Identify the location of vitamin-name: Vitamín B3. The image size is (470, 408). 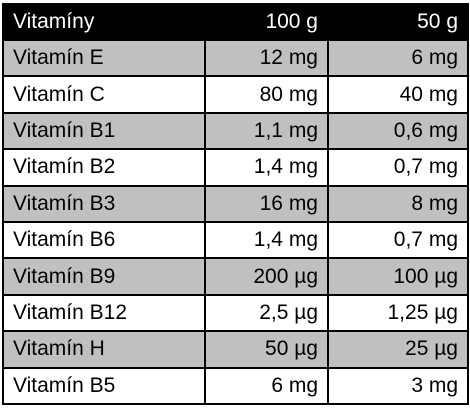
(104, 203).